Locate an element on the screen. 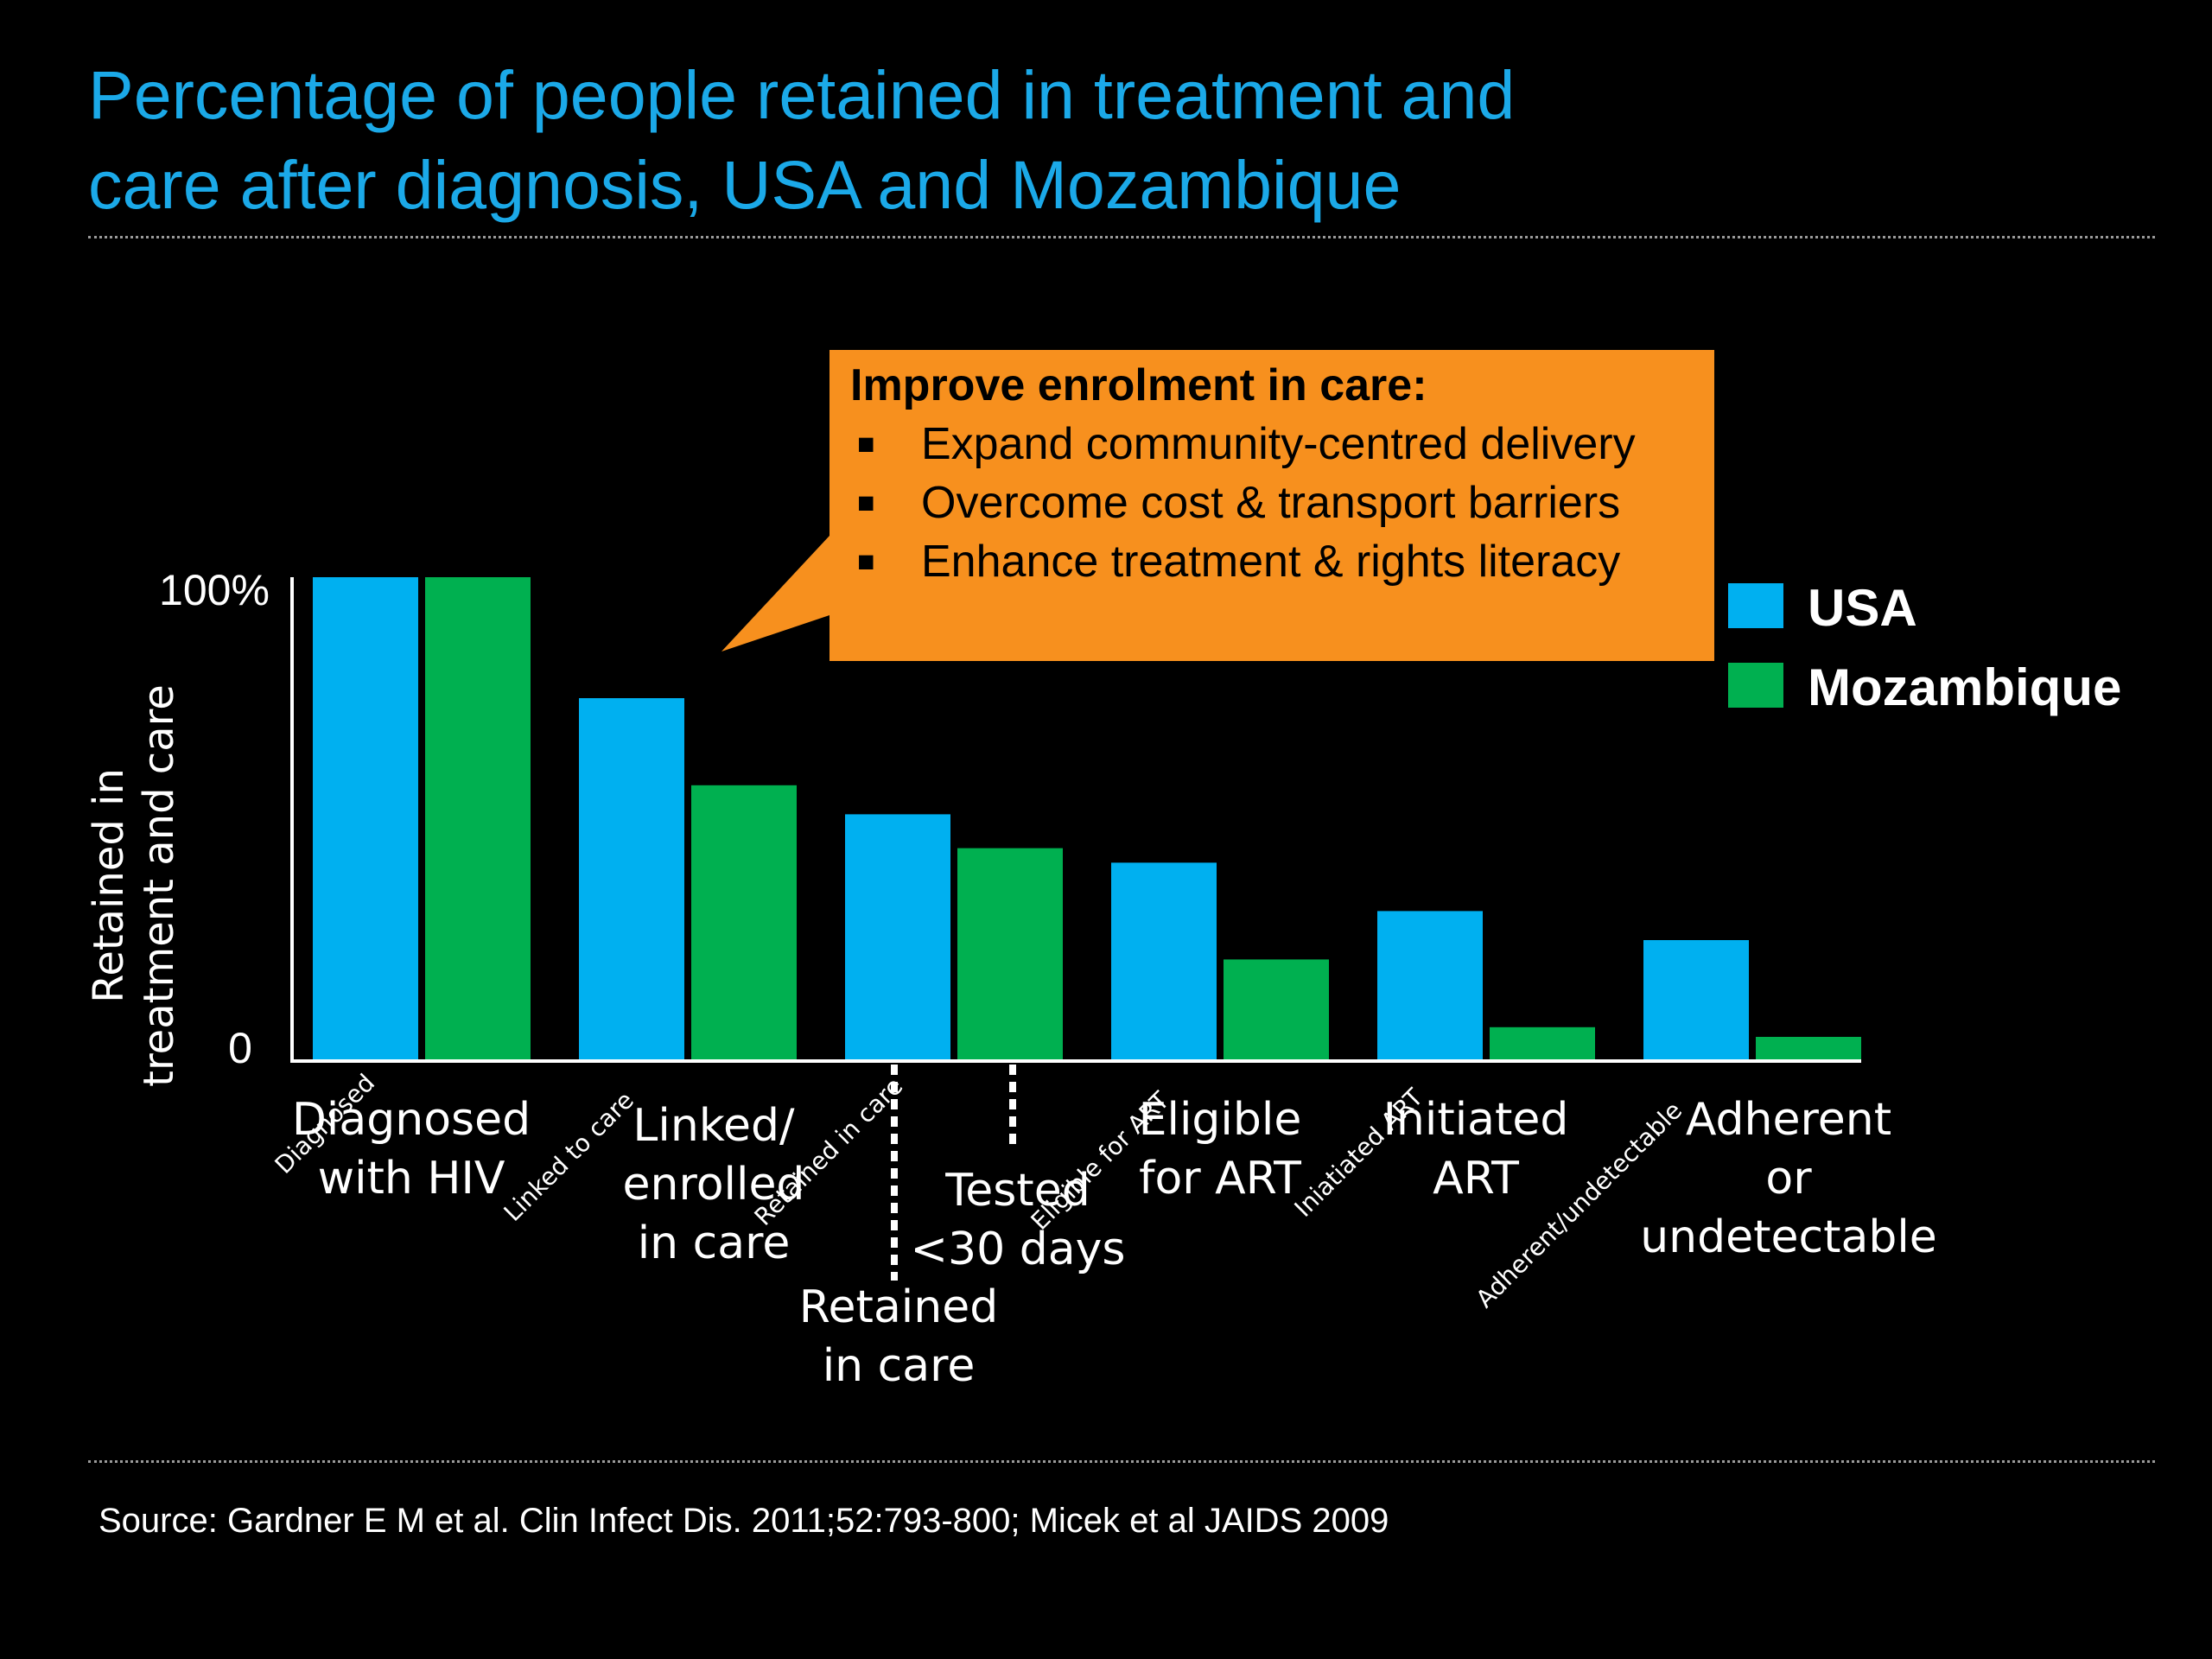  category-label: for ART is located at coordinates (1220, 1179).